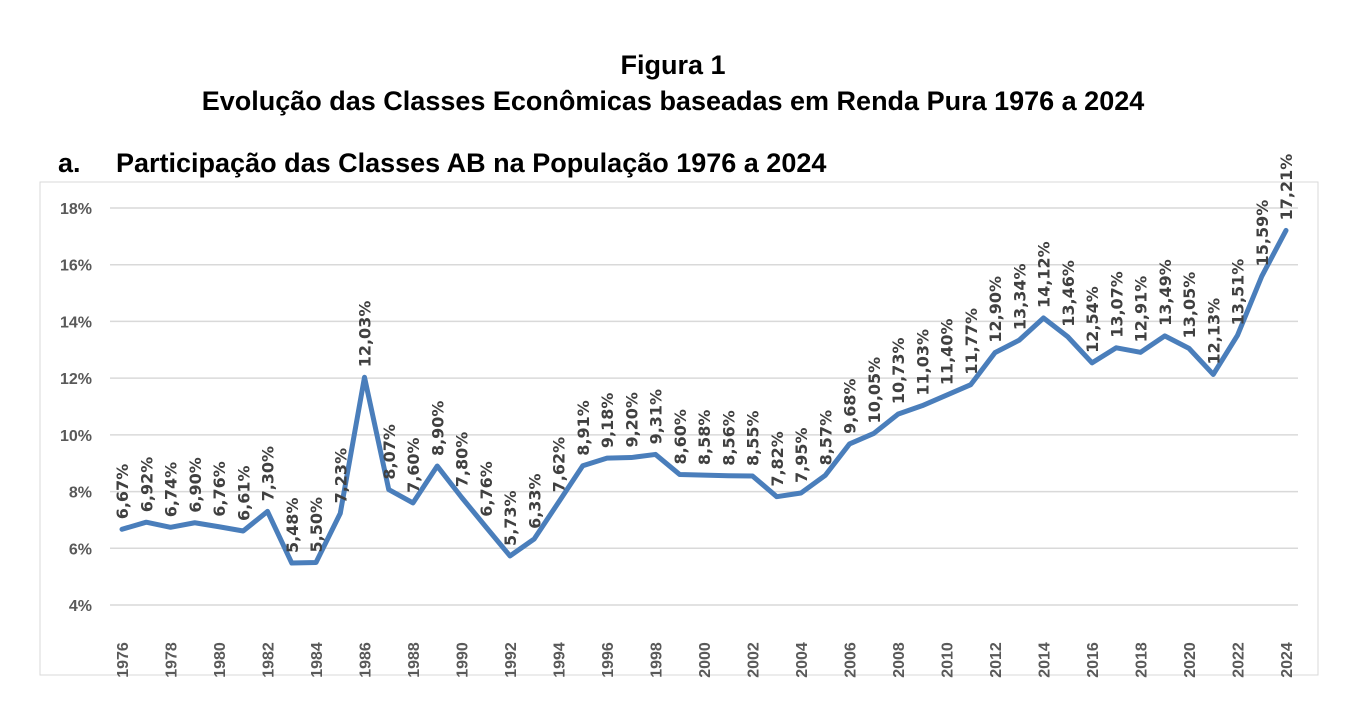  Describe the element at coordinates (1189, 305) in the screenshot. I see `data-label: 13,05%` at that location.